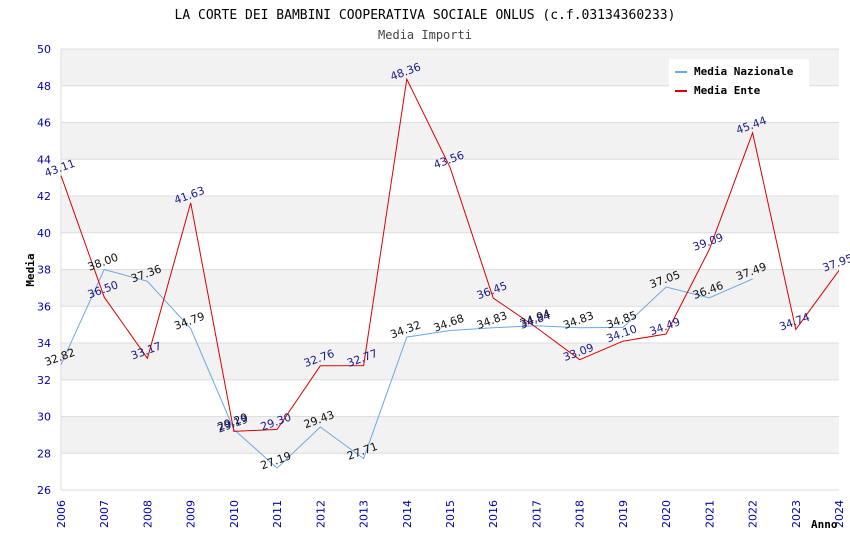  Describe the element at coordinates (44, 343) in the screenshot. I see `y-tick-label: 34` at that location.